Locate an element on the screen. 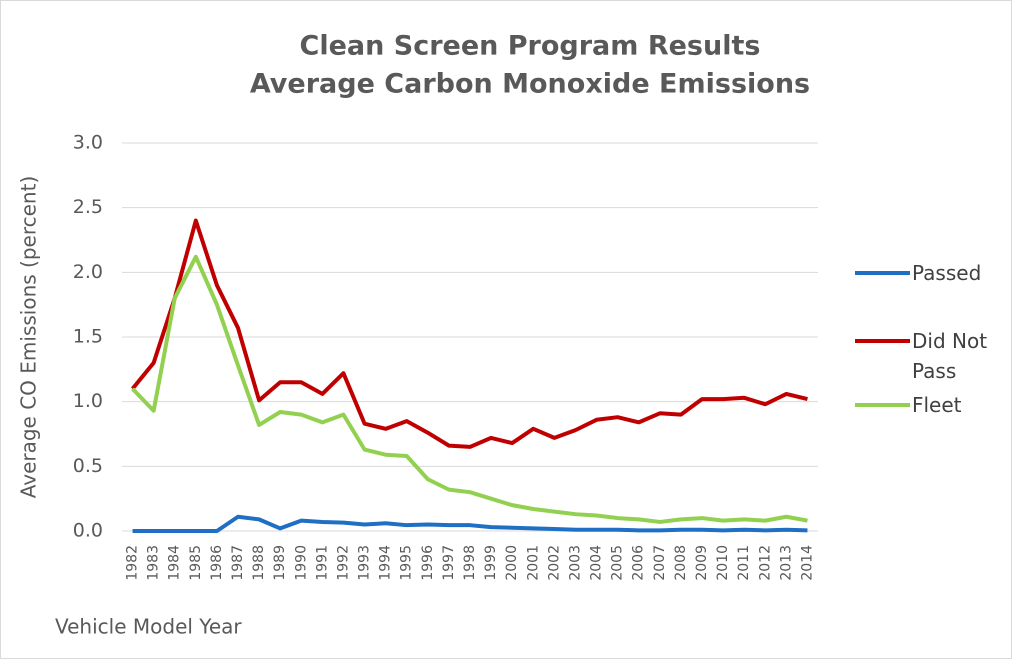 The height and width of the screenshot is (660, 1013). x-tick-label: 2013 is located at coordinates (786, 563).